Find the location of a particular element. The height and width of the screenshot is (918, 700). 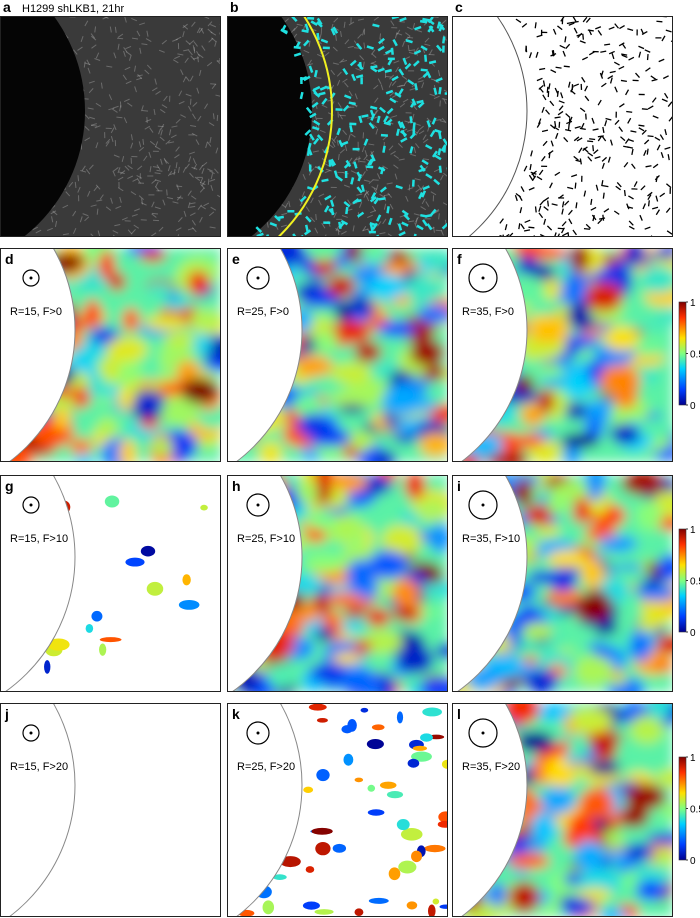

panel-letter: l is located at coordinates (459, 714).